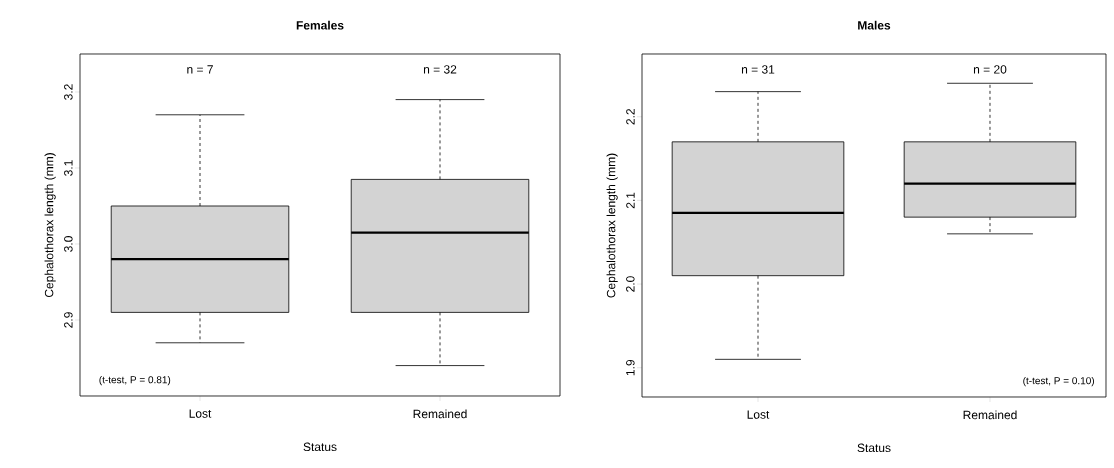  What do you see at coordinates (630, 367) in the screenshot?
I see `y-tick-label: 1.9` at bounding box center [630, 367].